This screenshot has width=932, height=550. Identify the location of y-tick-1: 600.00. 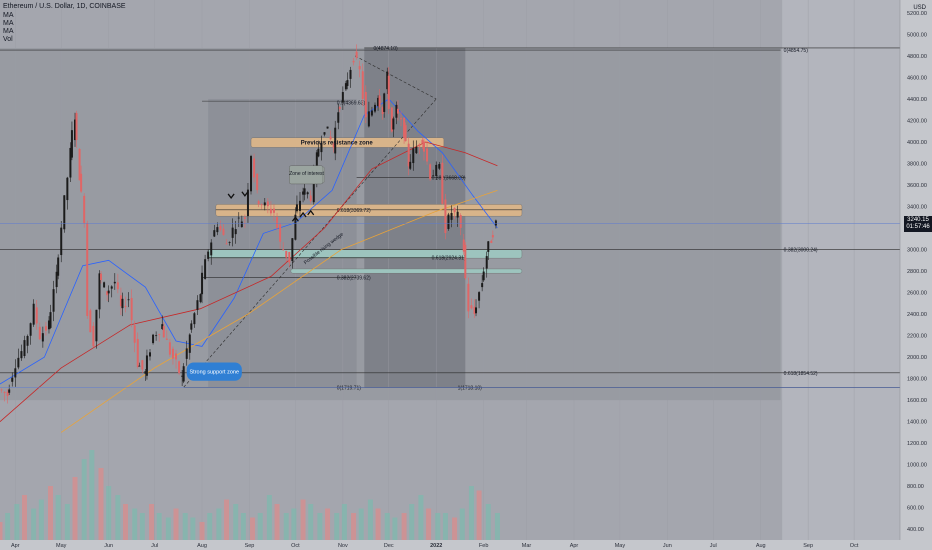
(915, 509).